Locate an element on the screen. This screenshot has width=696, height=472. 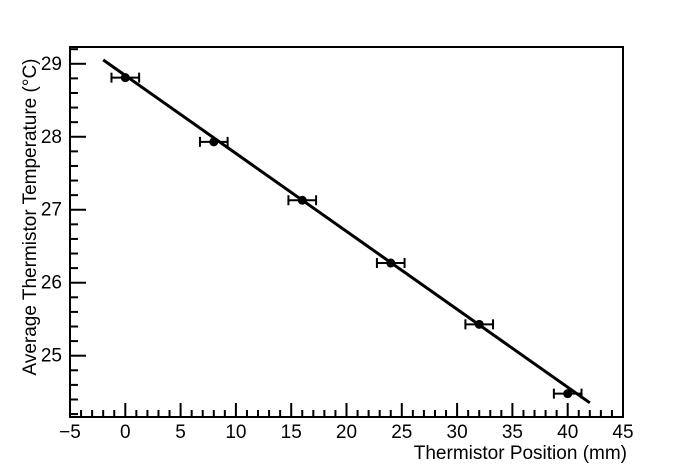
x-axis: −5 0 5 10 15 20 25 30 35 40 45 is located at coordinates (346, 423).